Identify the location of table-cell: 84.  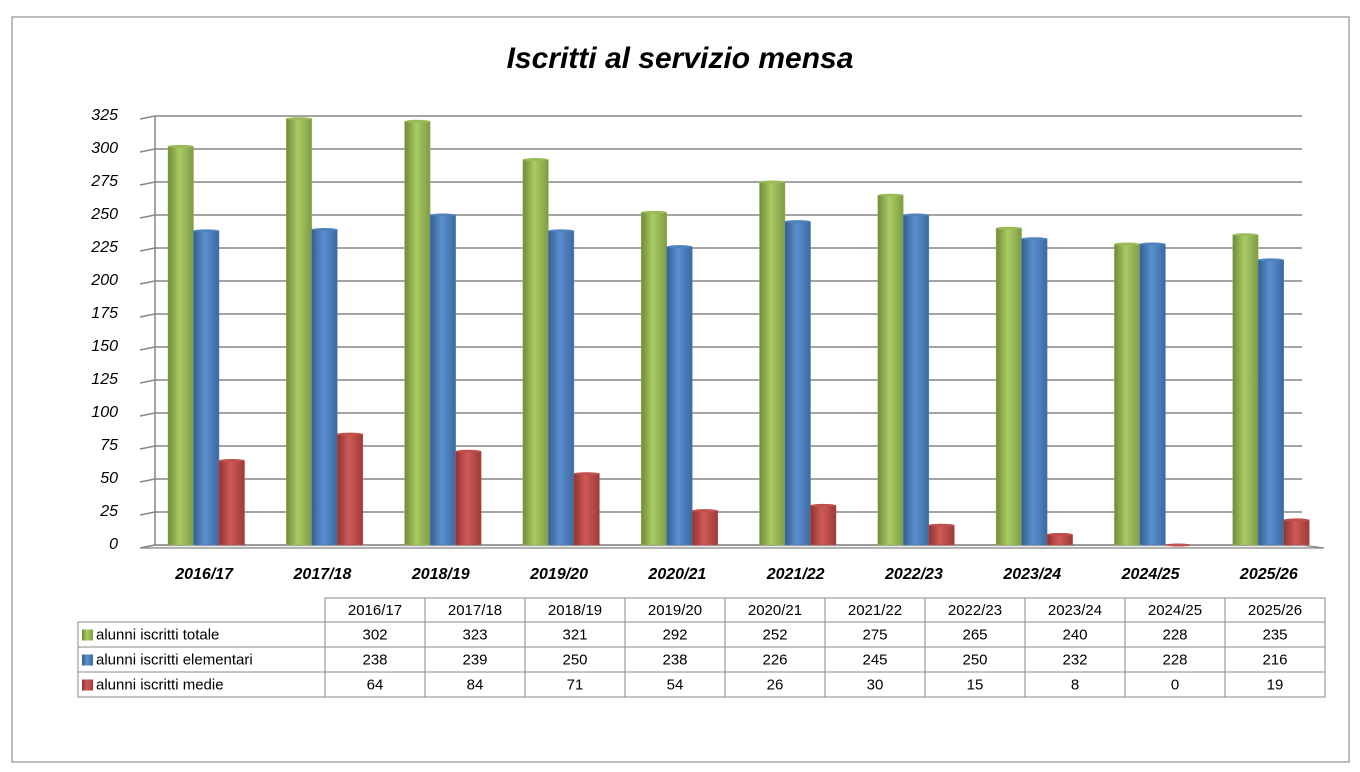
(475, 684).